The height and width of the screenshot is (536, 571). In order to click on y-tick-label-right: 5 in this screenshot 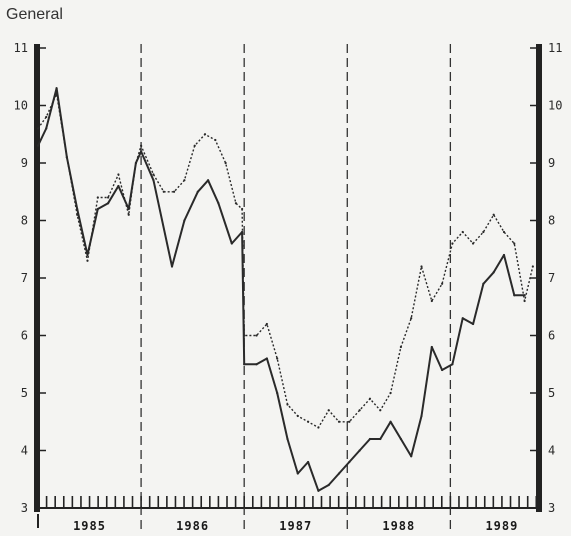, I will do `click(551, 393)`.